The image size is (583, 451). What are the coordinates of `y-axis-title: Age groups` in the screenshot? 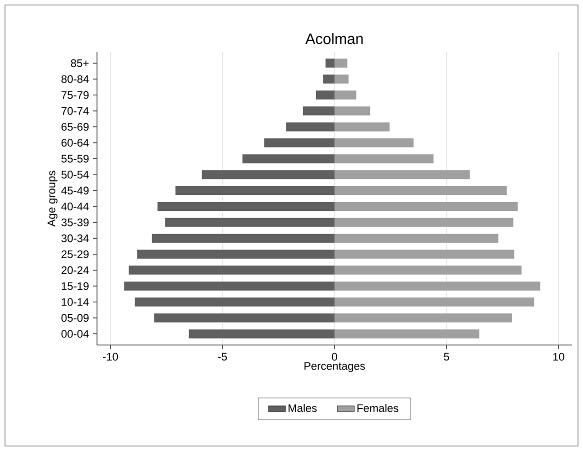 It's located at (53, 198).